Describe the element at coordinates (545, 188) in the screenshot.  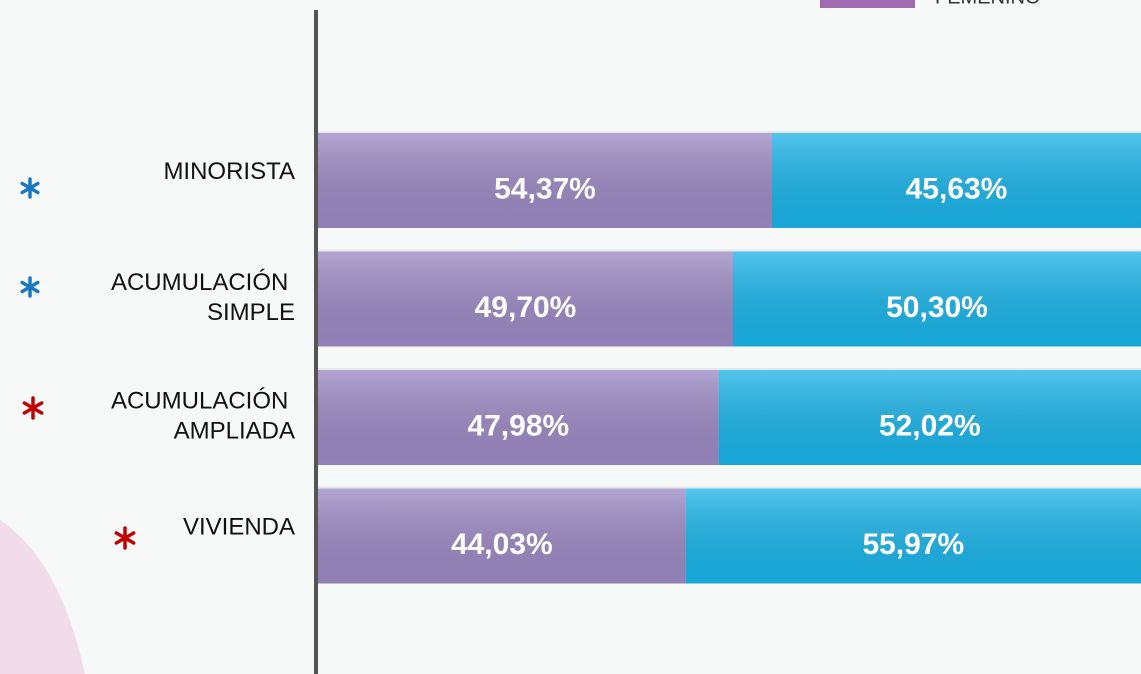
I see `value-label: 54,37%` at that location.